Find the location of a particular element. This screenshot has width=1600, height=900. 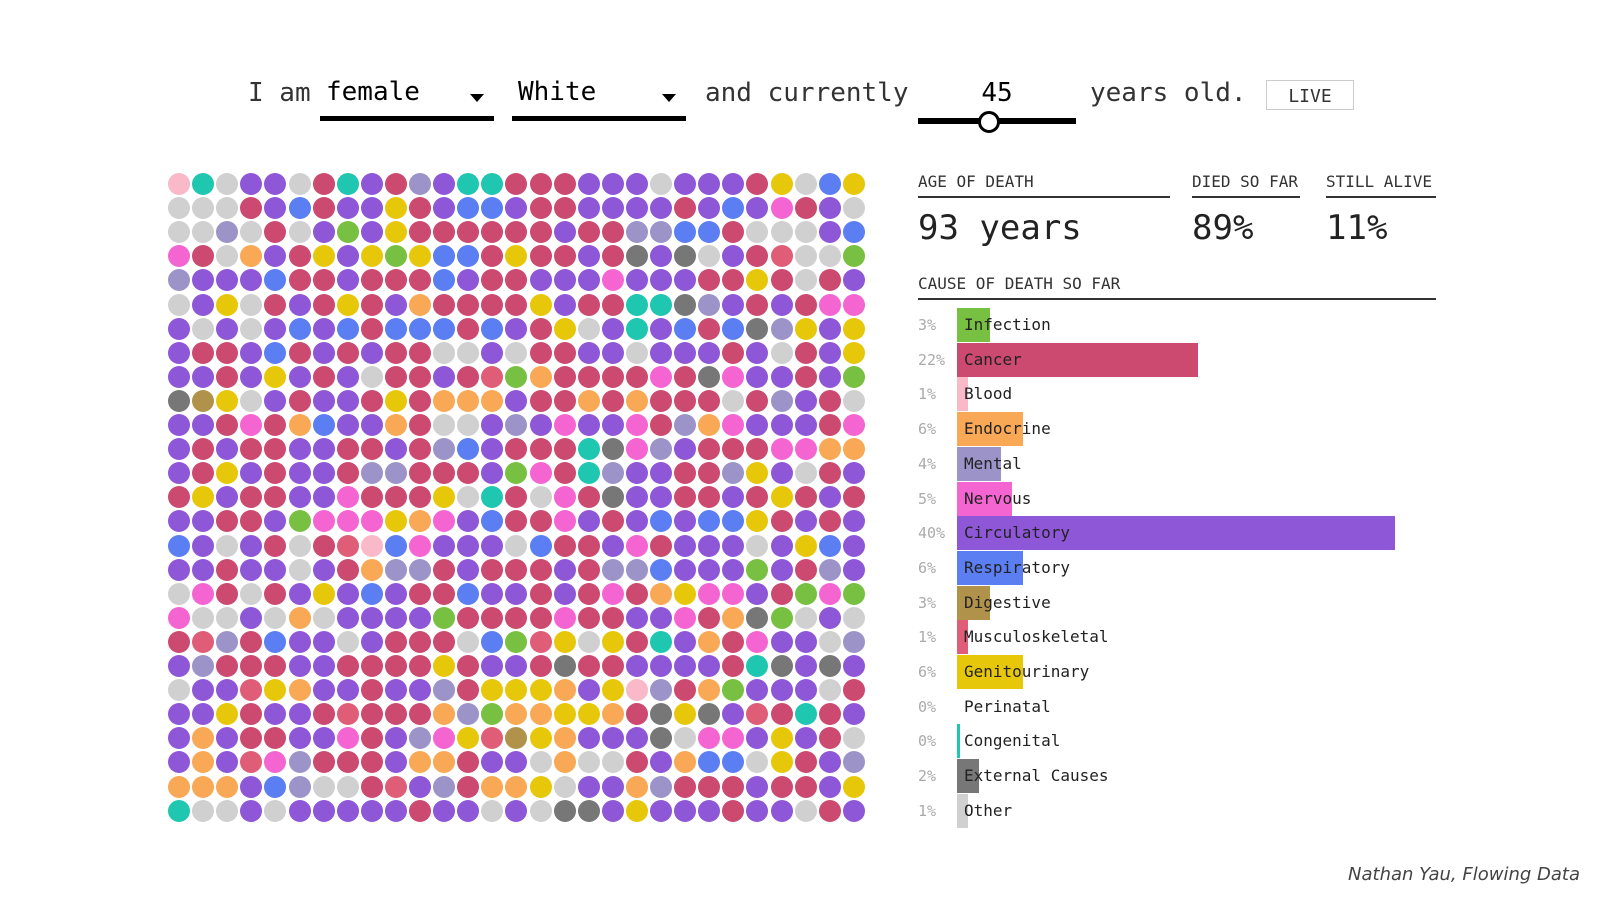

age-slider-handle is located at coordinates (989, 122).